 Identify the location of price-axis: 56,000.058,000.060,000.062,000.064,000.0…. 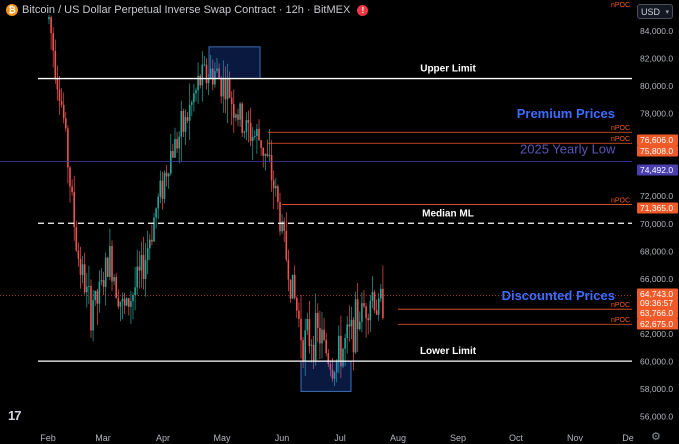
(657, 224).